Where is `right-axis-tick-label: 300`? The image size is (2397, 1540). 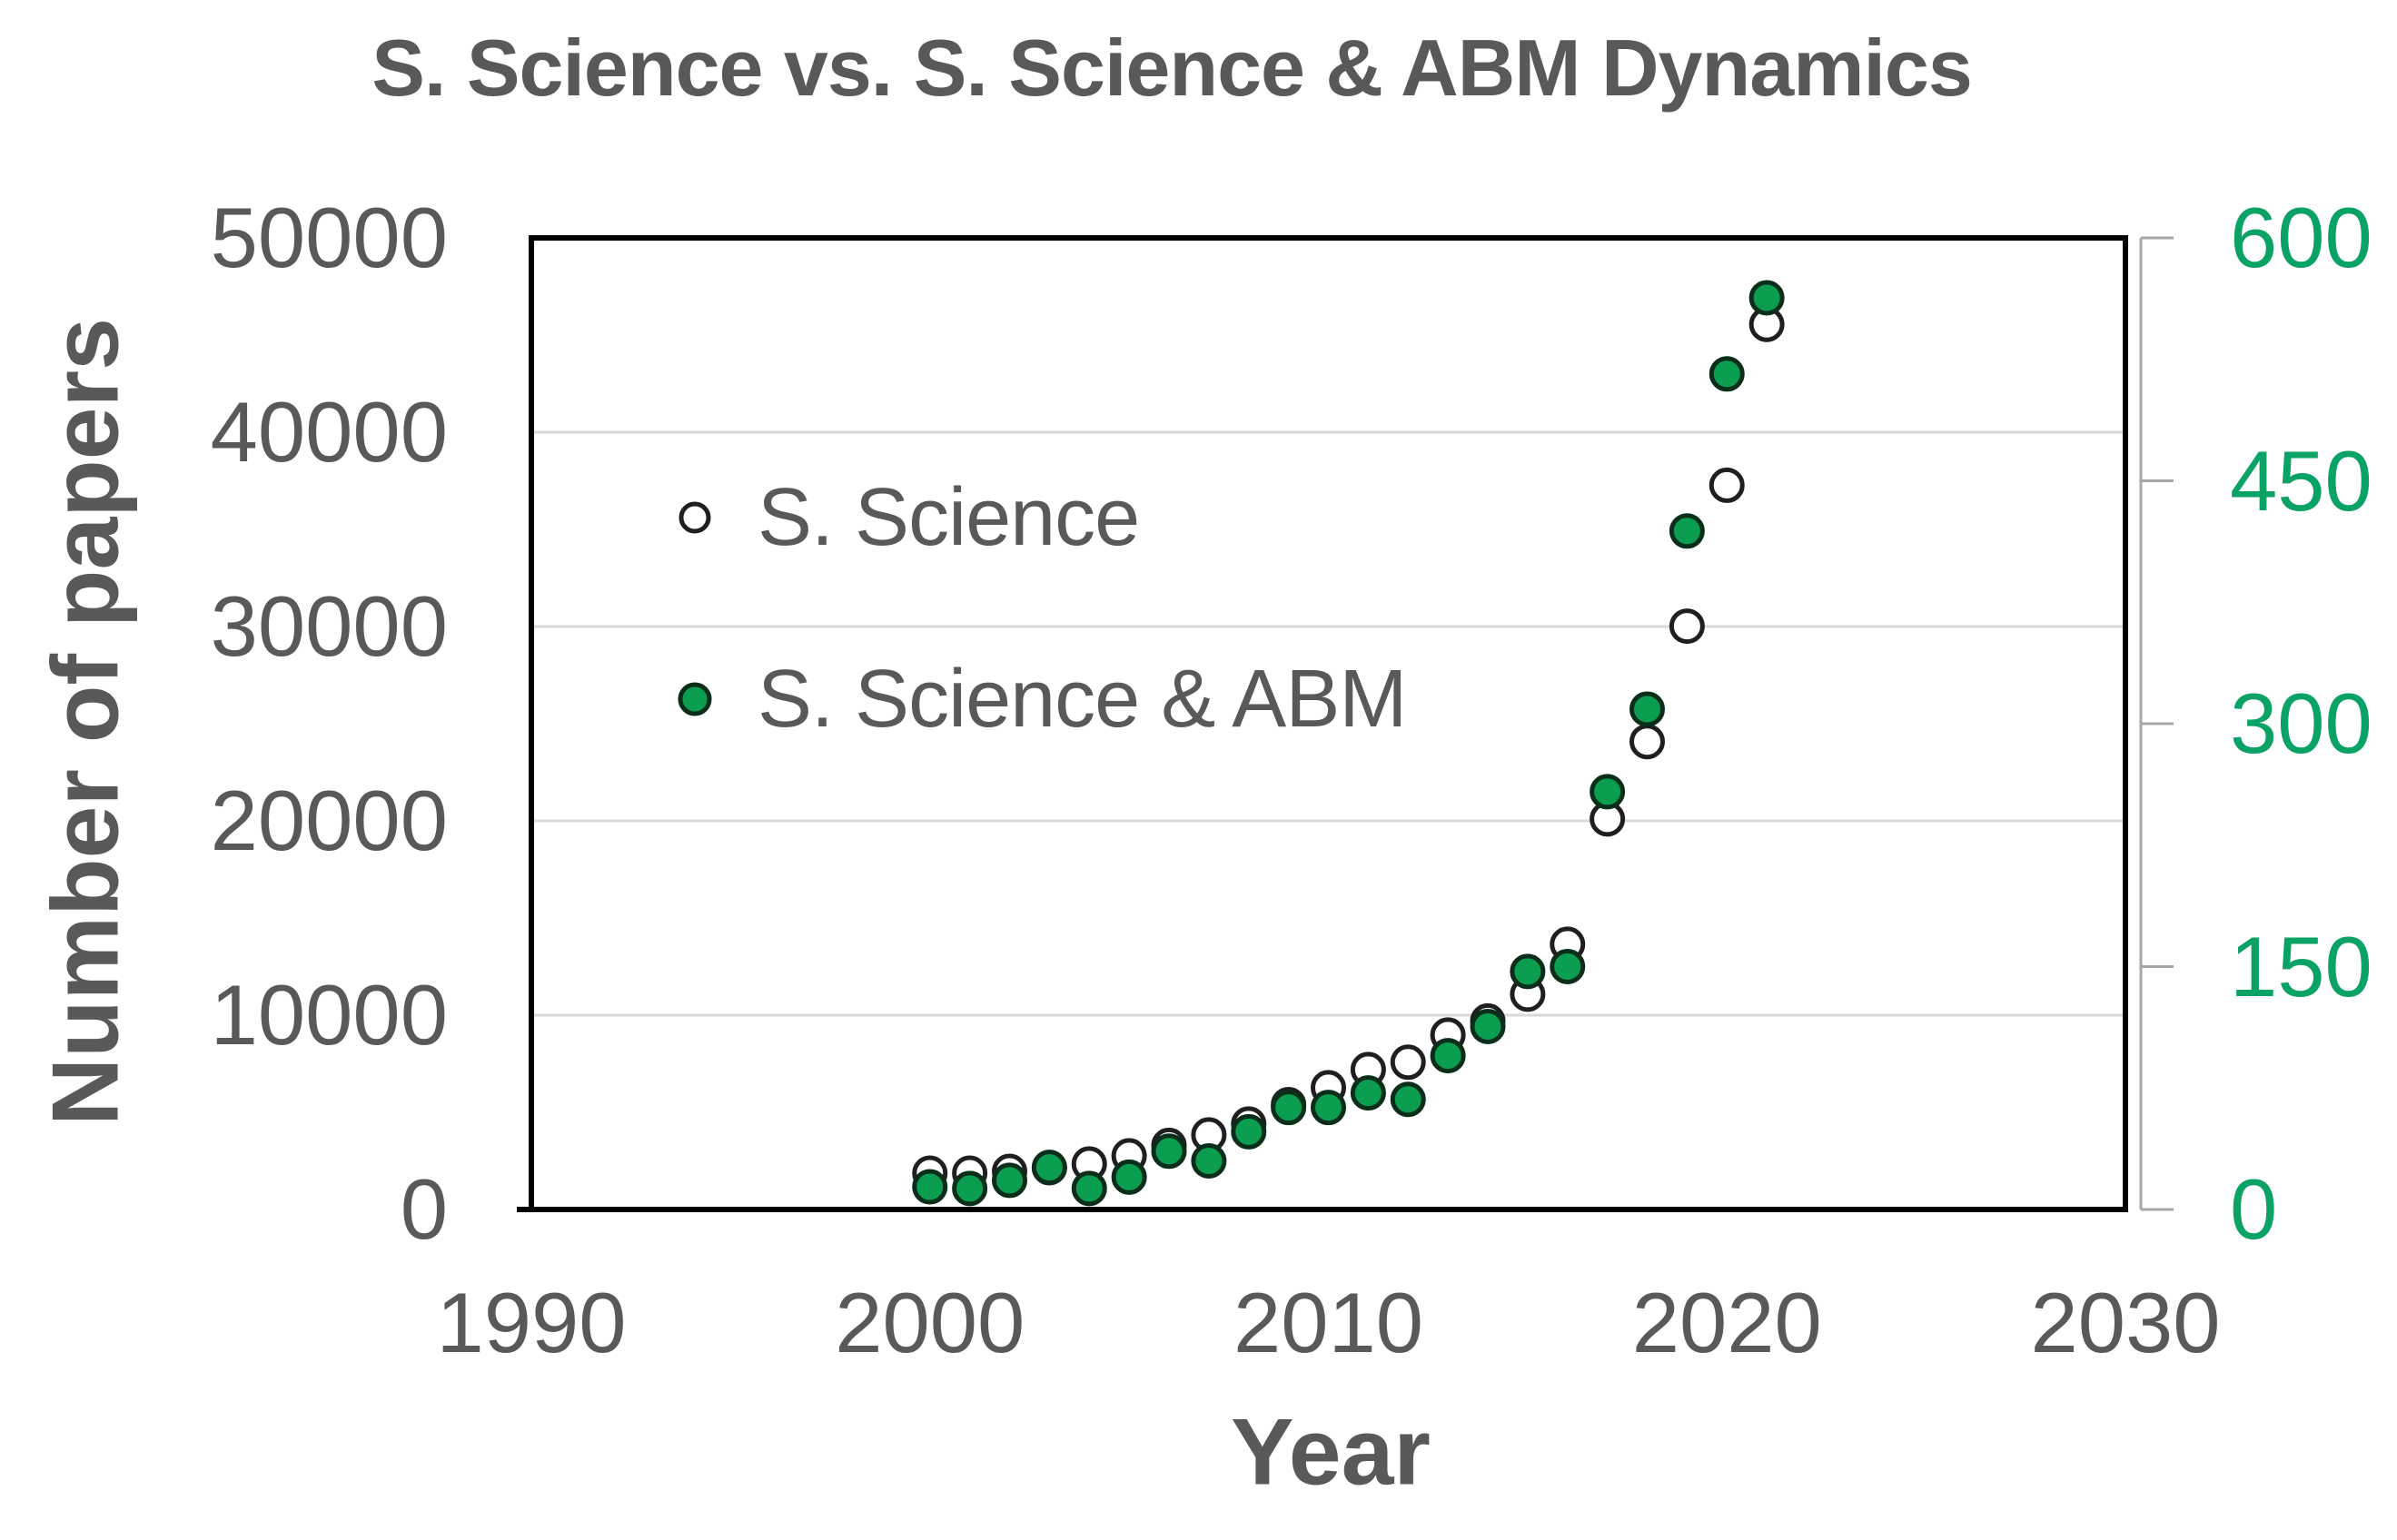 right-axis-tick-label: 300 is located at coordinates (2301, 723).